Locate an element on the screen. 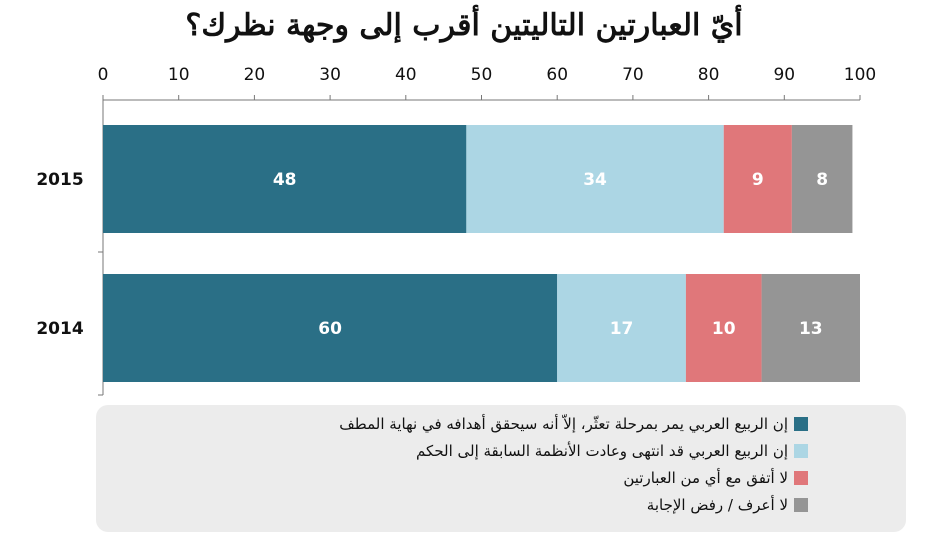 Image resolution: width=928 pixels, height=555 pixels. x-tick-label: 50 is located at coordinates (482, 75).